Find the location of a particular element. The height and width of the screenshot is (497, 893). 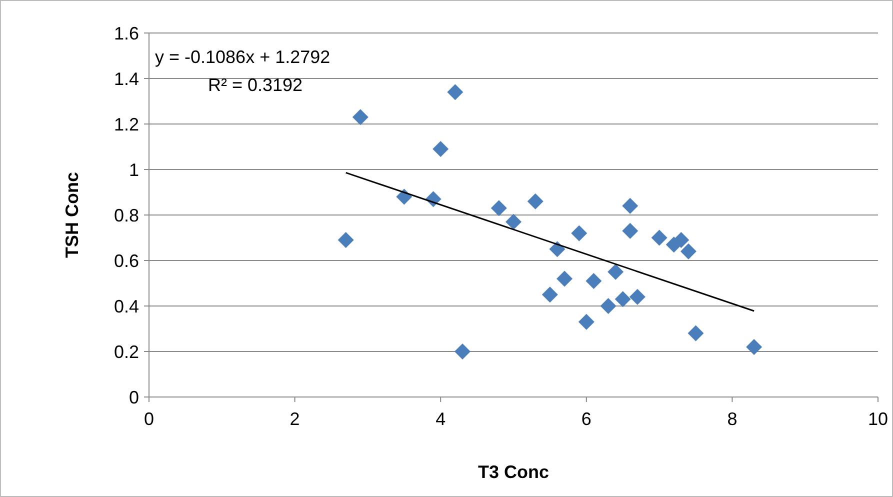

y-tick-label: 1.6 is located at coordinates (126, 33).